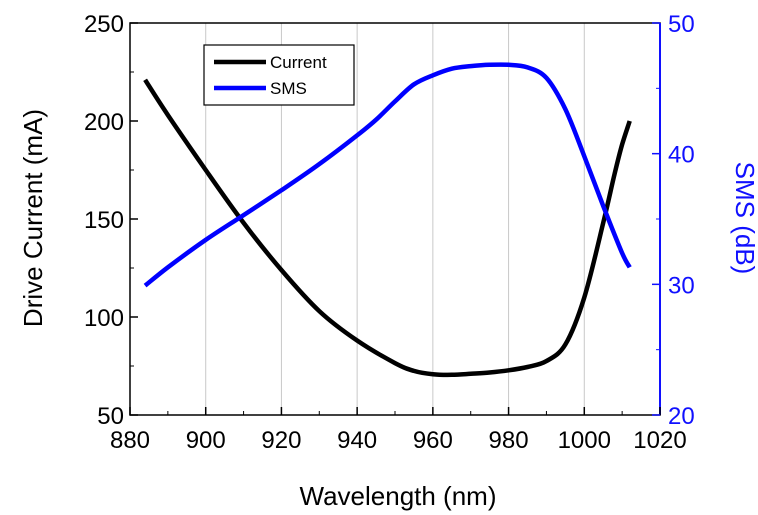  I want to click on left-y-tick-label: 150, so click(104, 220).